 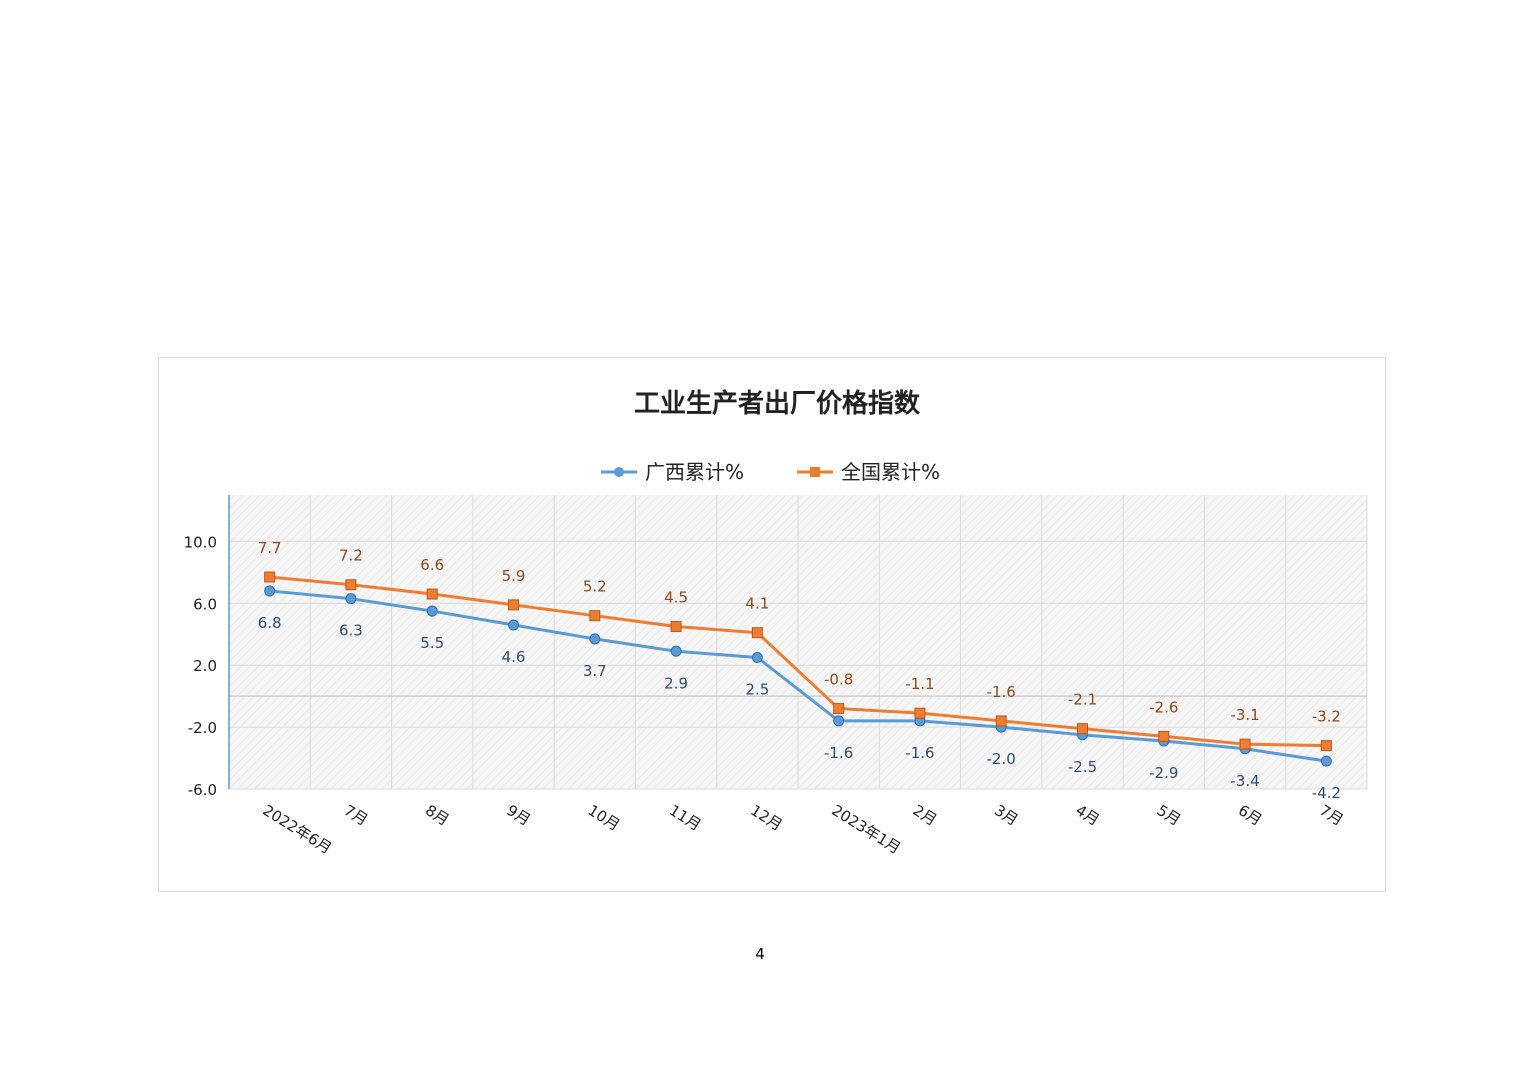 What do you see at coordinates (595, 671) in the screenshot?
I see `data-label: 3.7` at bounding box center [595, 671].